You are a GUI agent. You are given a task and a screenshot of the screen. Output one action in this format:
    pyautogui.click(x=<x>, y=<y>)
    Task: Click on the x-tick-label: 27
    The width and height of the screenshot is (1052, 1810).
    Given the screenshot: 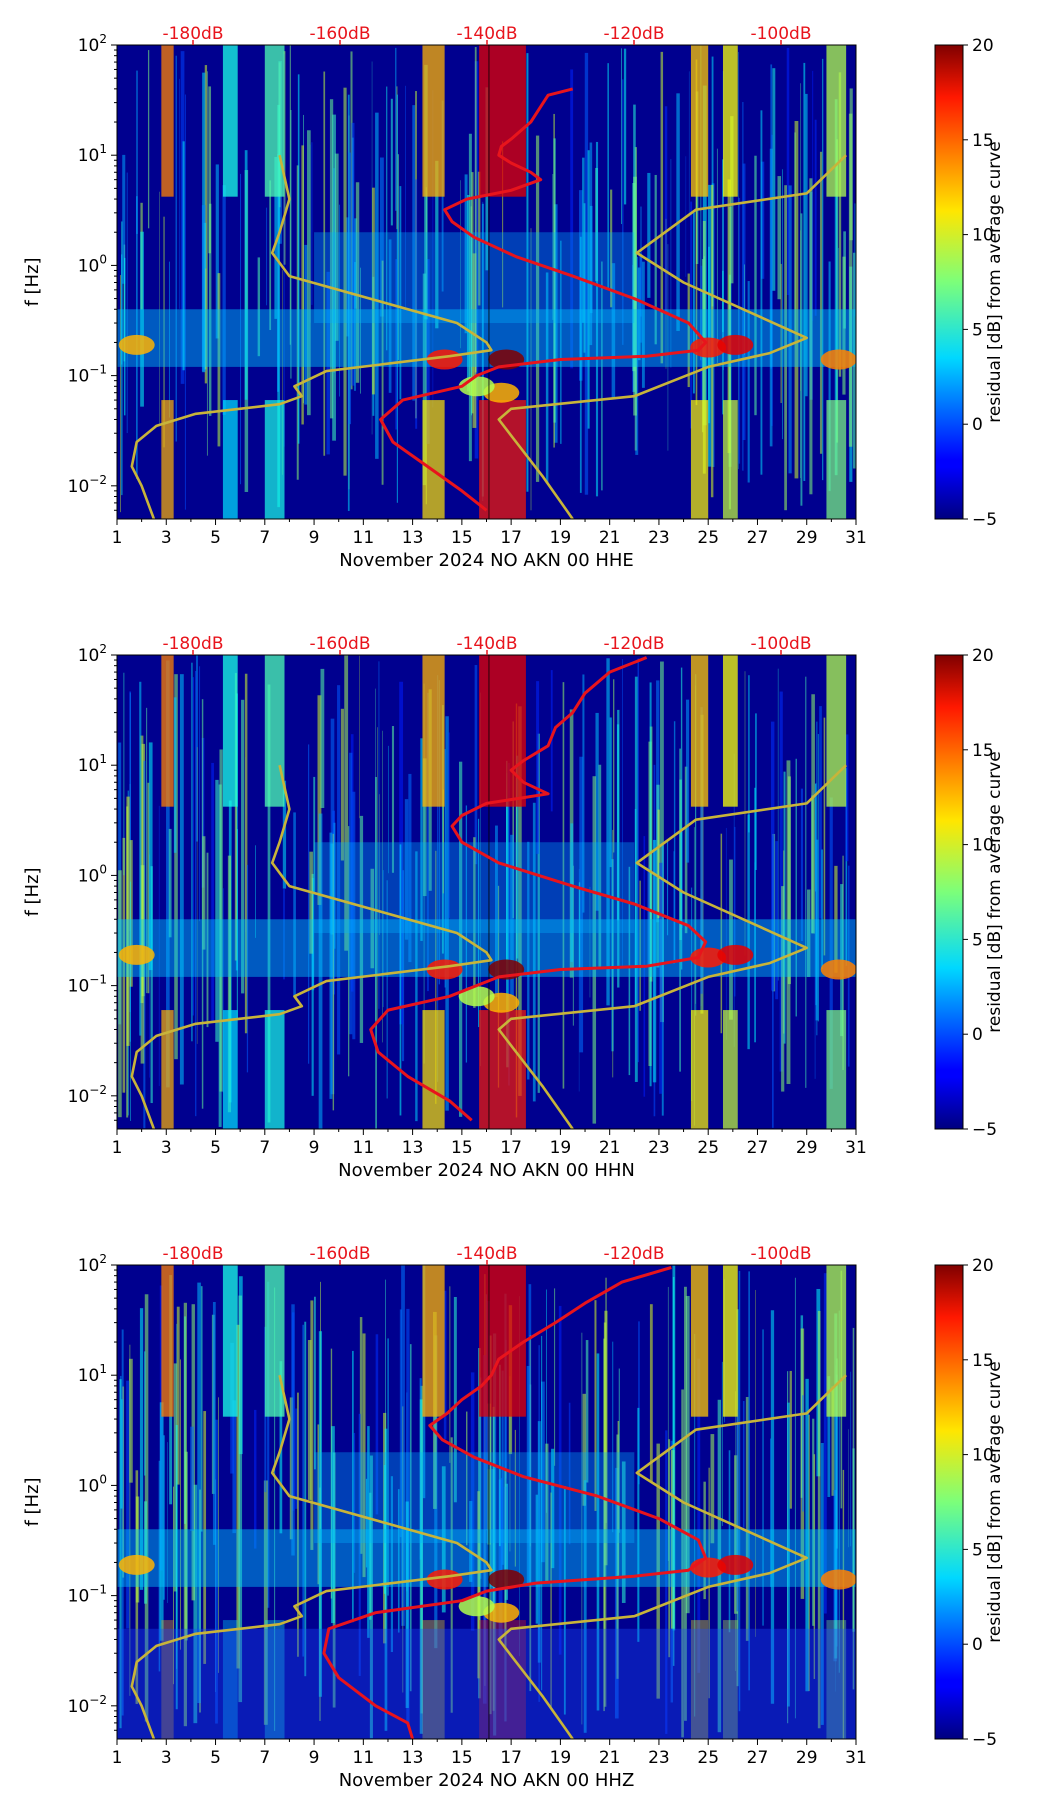 What is the action you would take?
    pyautogui.click(x=758, y=1148)
    